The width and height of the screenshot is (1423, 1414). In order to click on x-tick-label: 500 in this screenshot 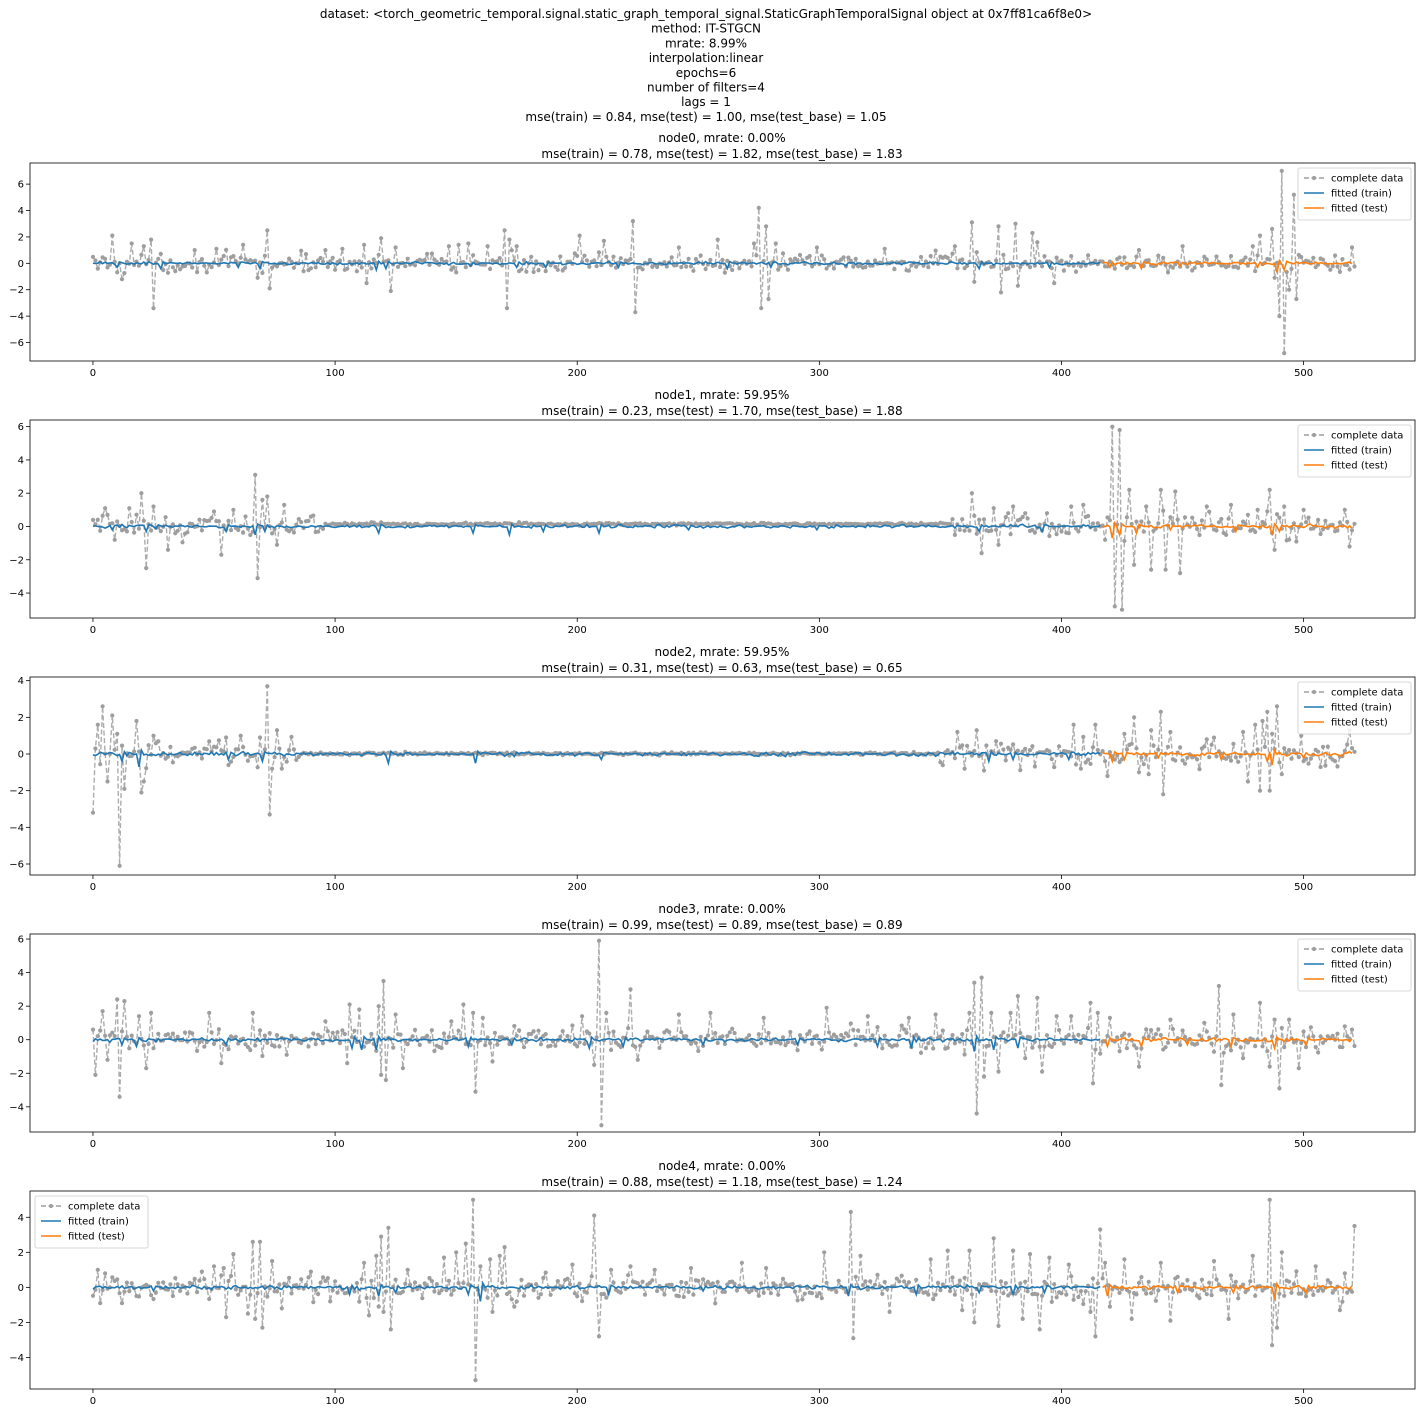, I will do `click(1303, 373)`.